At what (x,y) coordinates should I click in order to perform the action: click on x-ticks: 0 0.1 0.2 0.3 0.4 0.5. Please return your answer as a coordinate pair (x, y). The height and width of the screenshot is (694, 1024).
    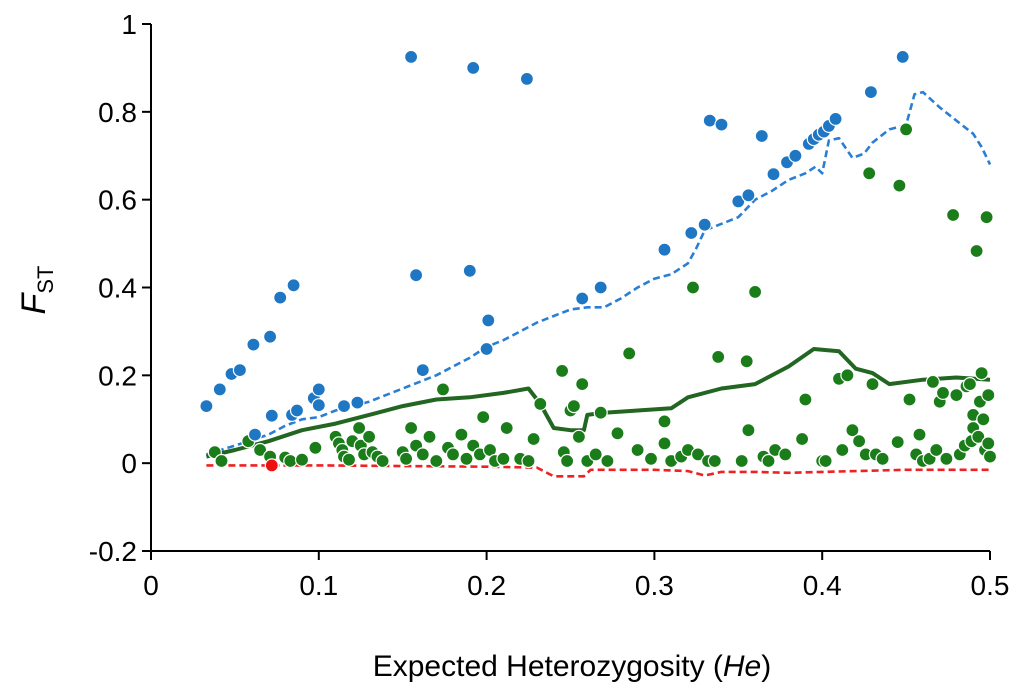
    Looking at the image, I should click on (576, 576).